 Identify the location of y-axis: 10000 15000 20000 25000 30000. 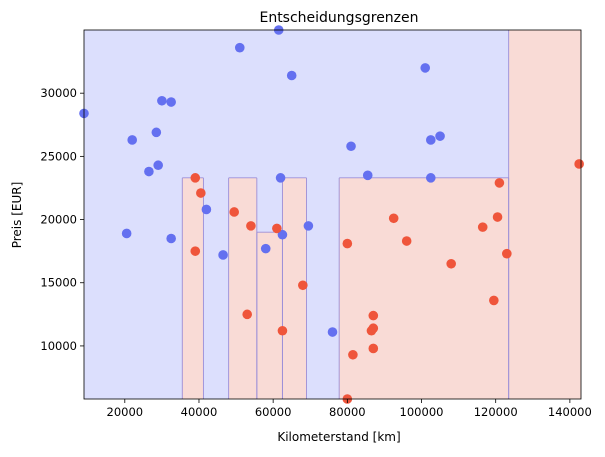
(62, 219).